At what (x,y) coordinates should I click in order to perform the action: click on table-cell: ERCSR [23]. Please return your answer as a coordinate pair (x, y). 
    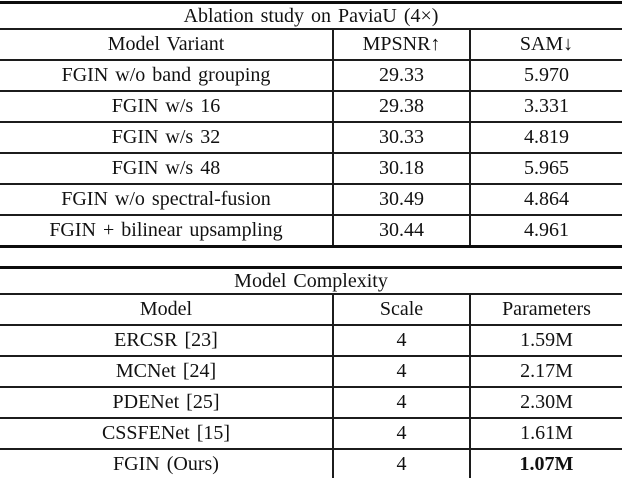
    Looking at the image, I should click on (166, 340).